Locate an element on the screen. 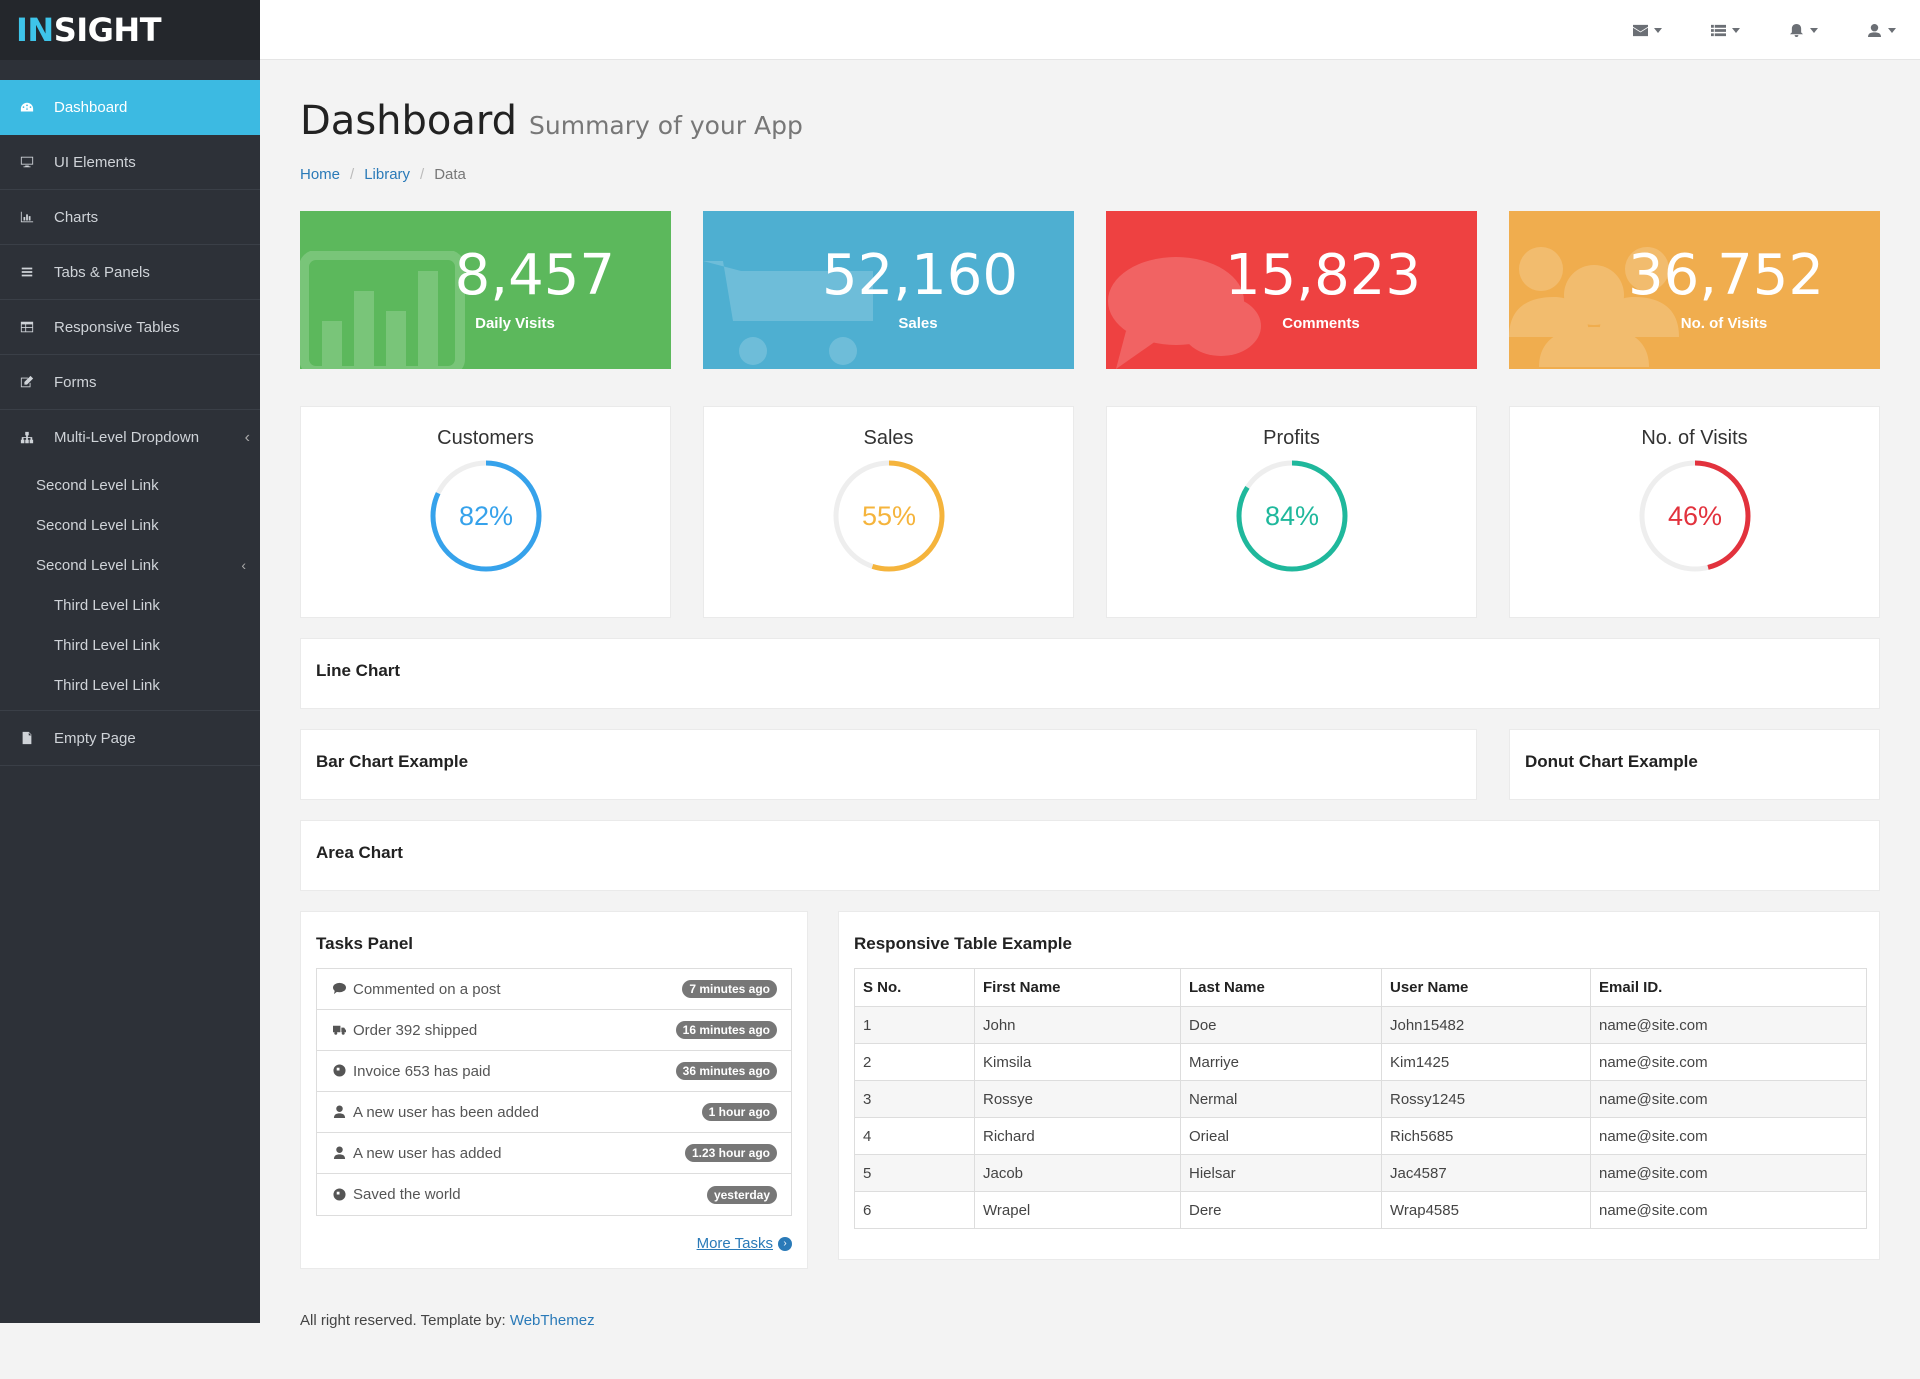 Image resolution: width=1920 pixels, height=1379 pixels. envelope-icon is located at coordinates (1640, 30).